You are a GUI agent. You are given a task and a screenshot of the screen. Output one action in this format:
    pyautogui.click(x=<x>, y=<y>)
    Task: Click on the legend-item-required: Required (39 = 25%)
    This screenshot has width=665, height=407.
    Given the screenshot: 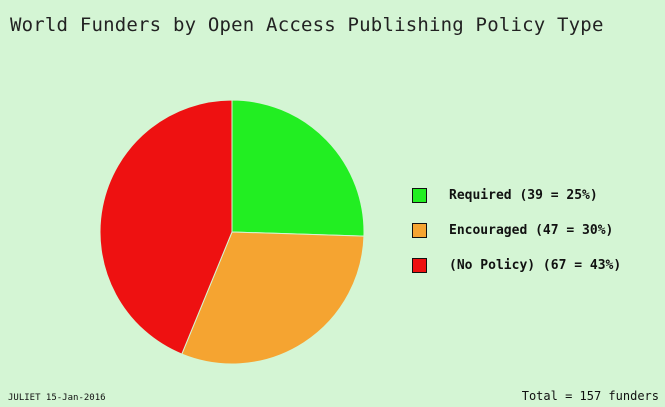 What is the action you would take?
    pyautogui.click(x=516, y=195)
    